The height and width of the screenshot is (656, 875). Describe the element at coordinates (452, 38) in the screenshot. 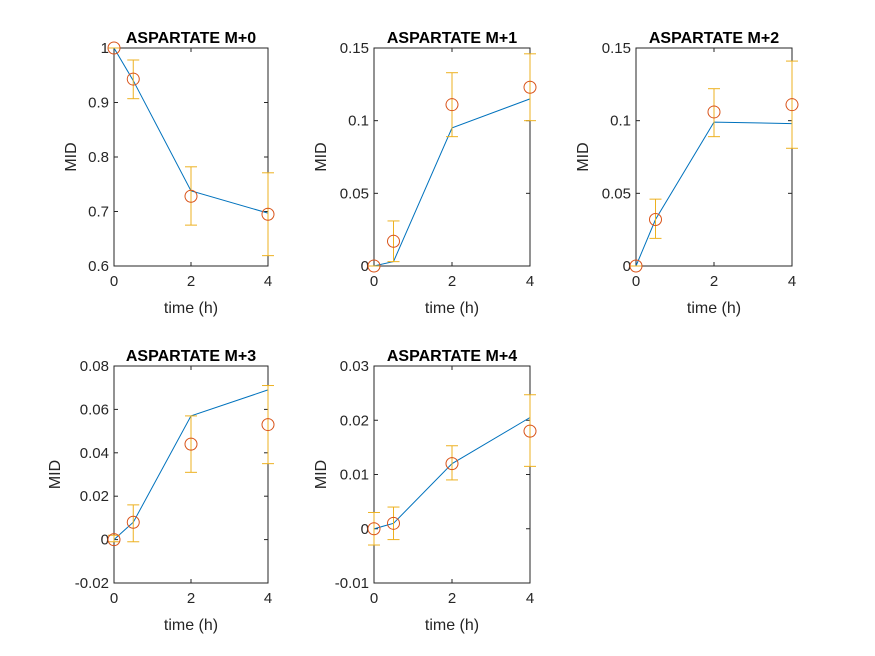

I see `subplot-title: ASPARTATE M+1` at that location.